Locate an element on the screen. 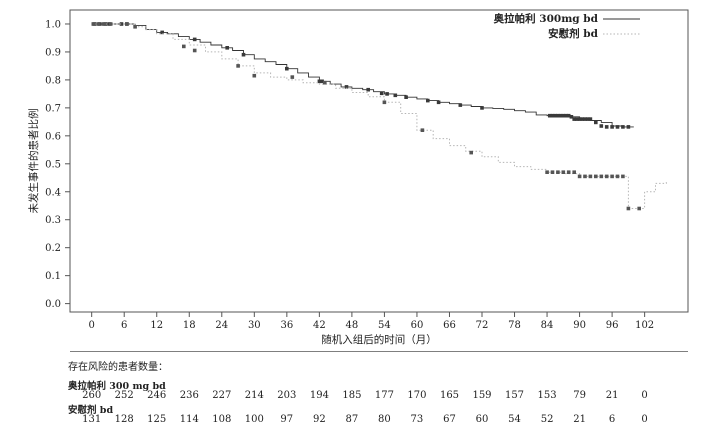 This screenshot has width=718, height=438. risk-count-cell: 131 is located at coordinates (92, 419).